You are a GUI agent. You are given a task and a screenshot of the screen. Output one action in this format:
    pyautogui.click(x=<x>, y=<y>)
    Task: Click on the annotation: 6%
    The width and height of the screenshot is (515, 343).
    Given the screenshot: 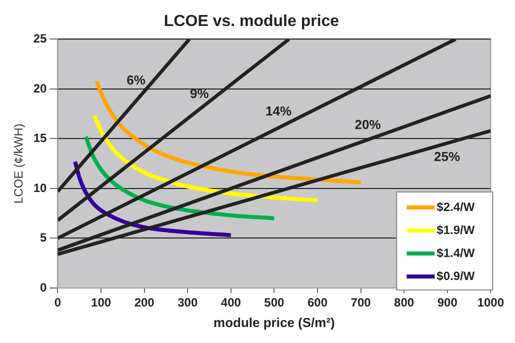 What is the action you would take?
    pyautogui.click(x=136, y=80)
    